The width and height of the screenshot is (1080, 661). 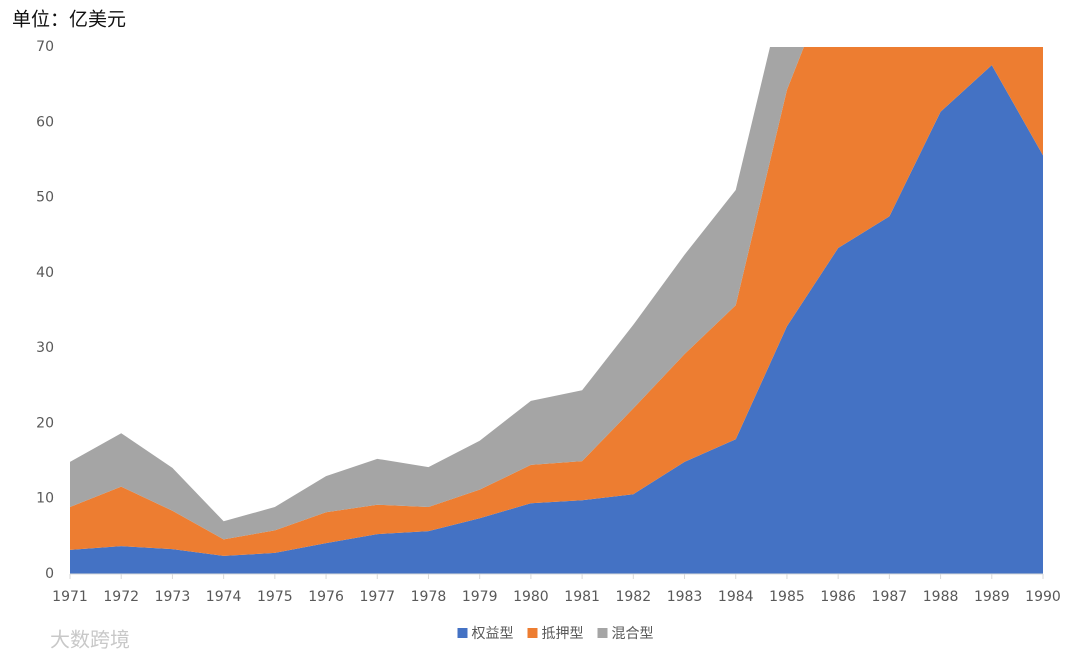 What do you see at coordinates (45, 198) in the screenshot?
I see `y-tick-label: 50` at bounding box center [45, 198].